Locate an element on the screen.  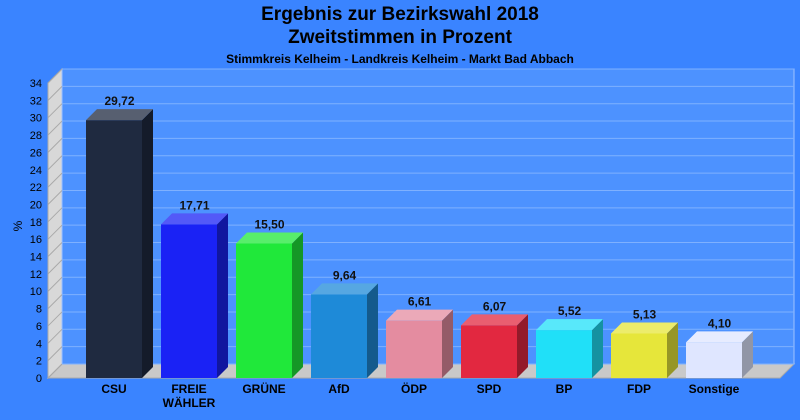
x-tick-label: WÄHLER is located at coordinates (189, 402).